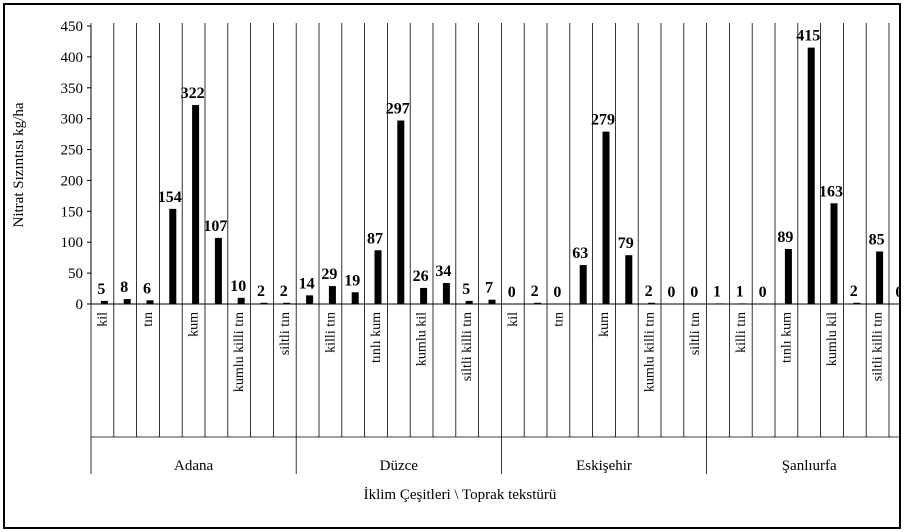  I want to click on value-label: 107, so click(215, 226).